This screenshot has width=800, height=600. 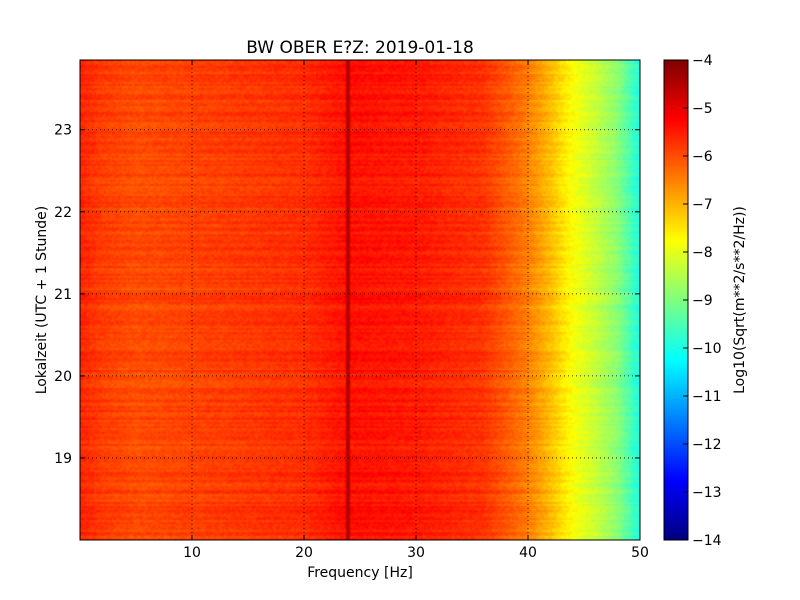 I want to click on x-axis-label: Frequency [Hz], so click(x=360, y=573).